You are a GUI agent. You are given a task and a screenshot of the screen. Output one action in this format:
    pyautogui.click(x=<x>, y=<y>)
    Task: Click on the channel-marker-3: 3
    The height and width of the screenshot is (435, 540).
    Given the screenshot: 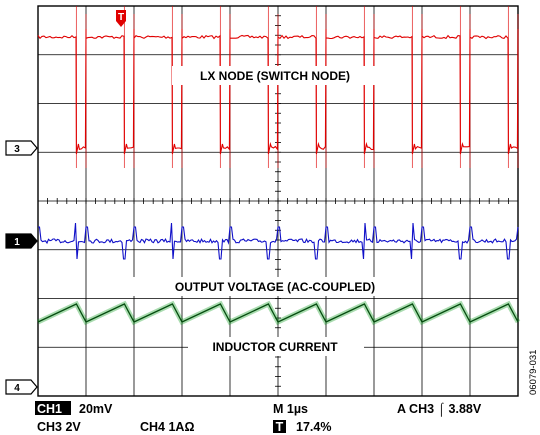 What is the action you would take?
    pyautogui.click(x=21, y=148)
    